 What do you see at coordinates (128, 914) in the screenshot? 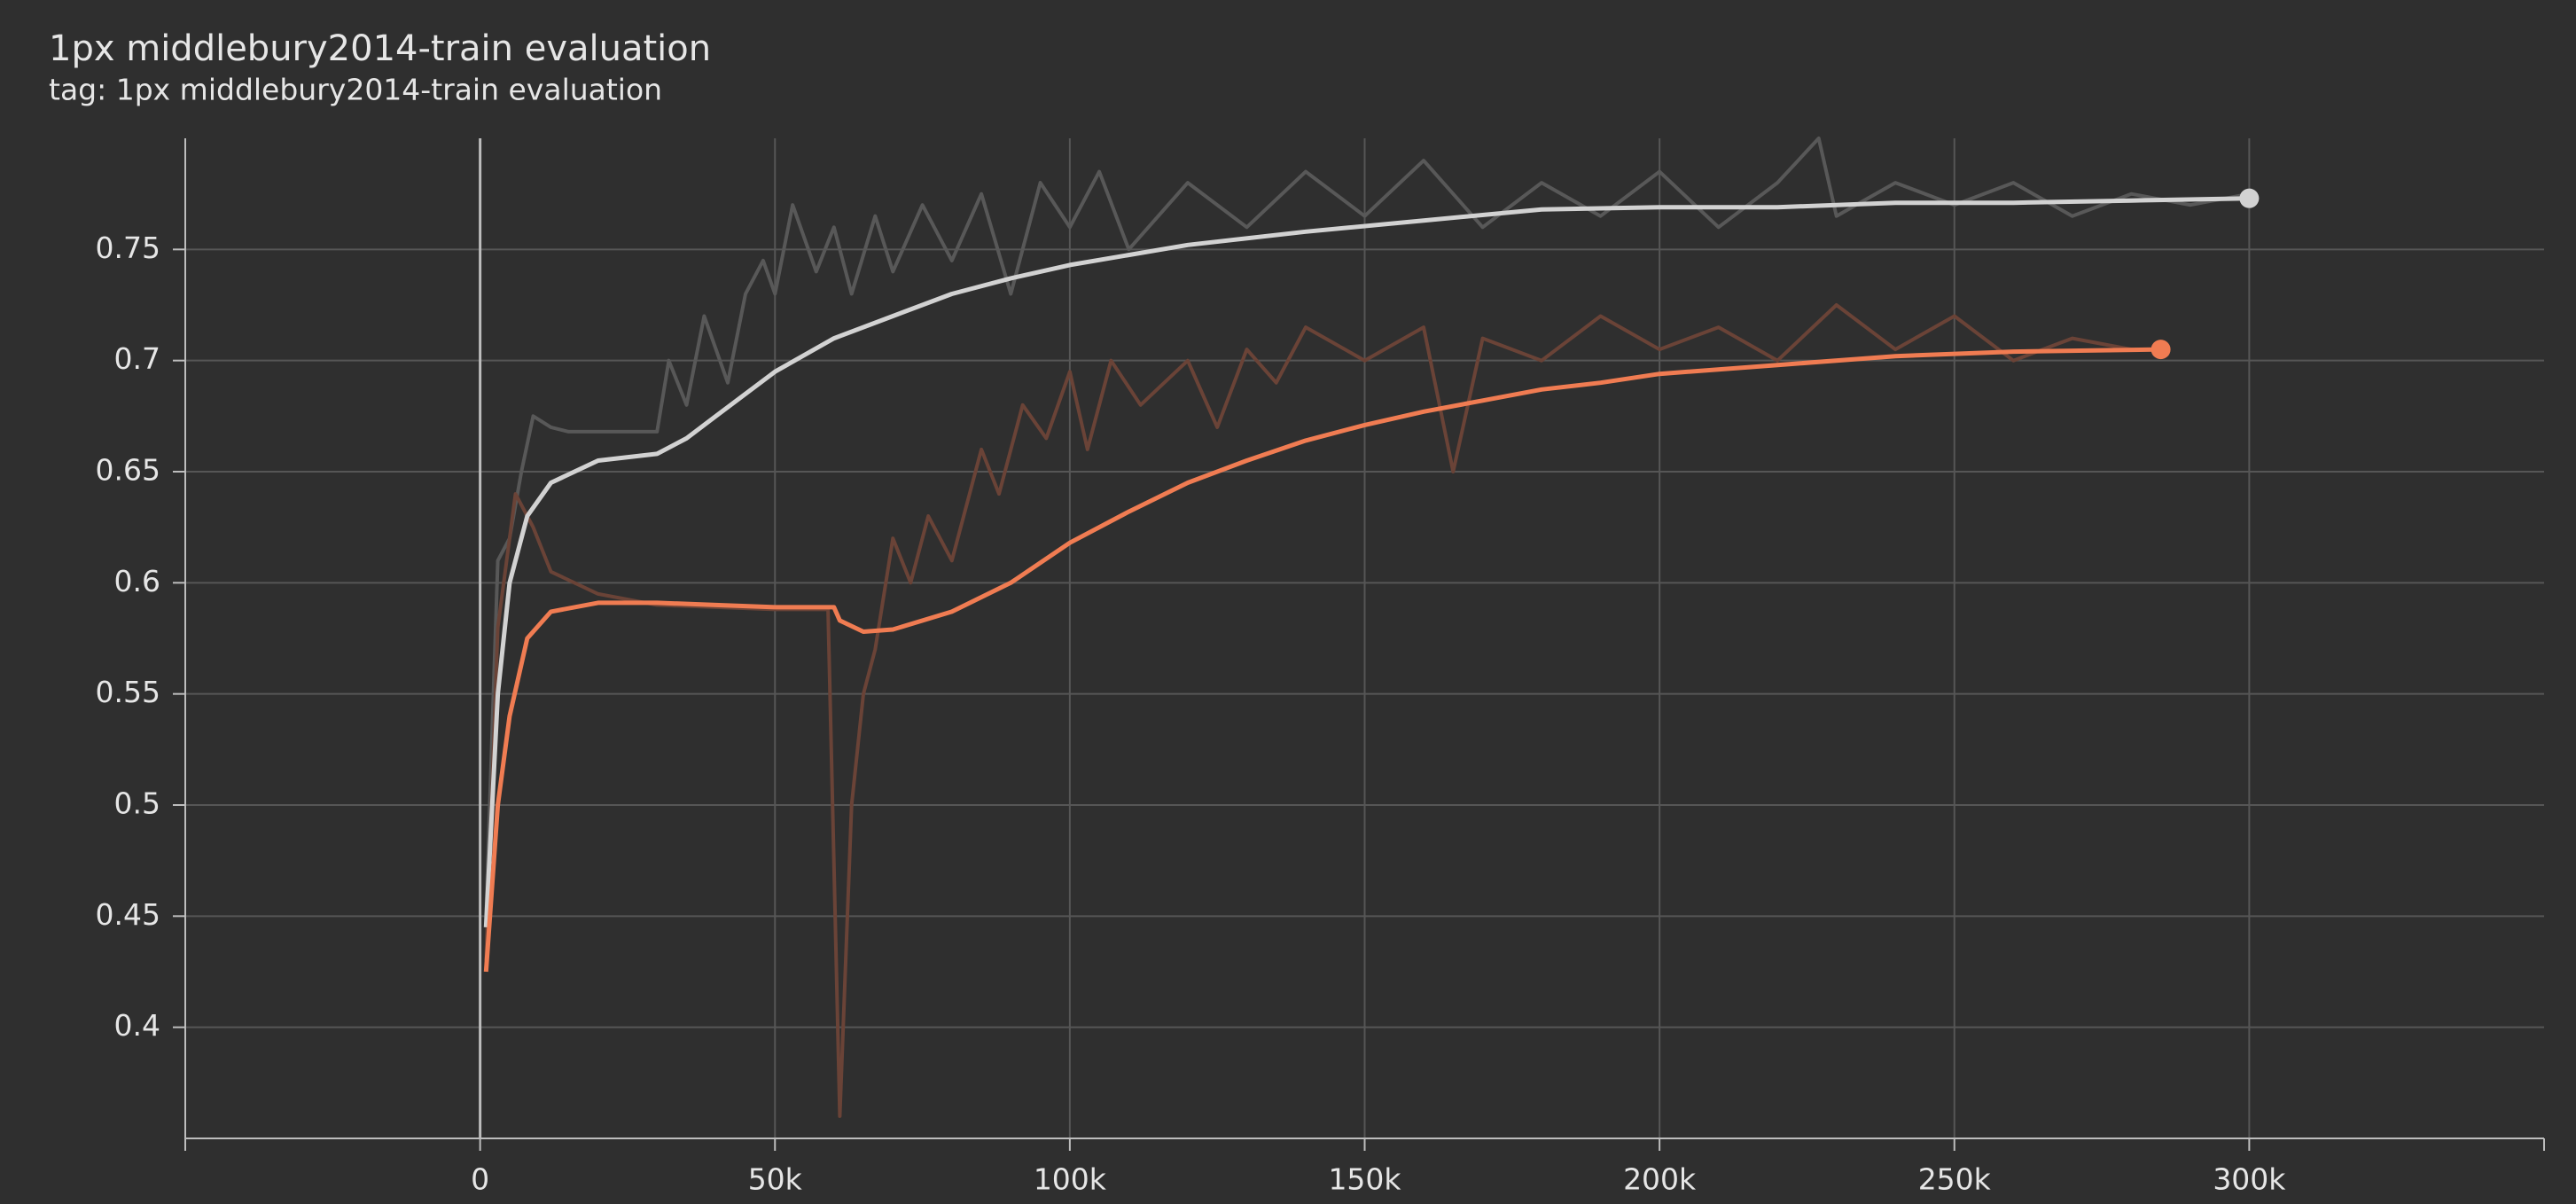
I see `y-tick-label: 0.45` at bounding box center [128, 914].